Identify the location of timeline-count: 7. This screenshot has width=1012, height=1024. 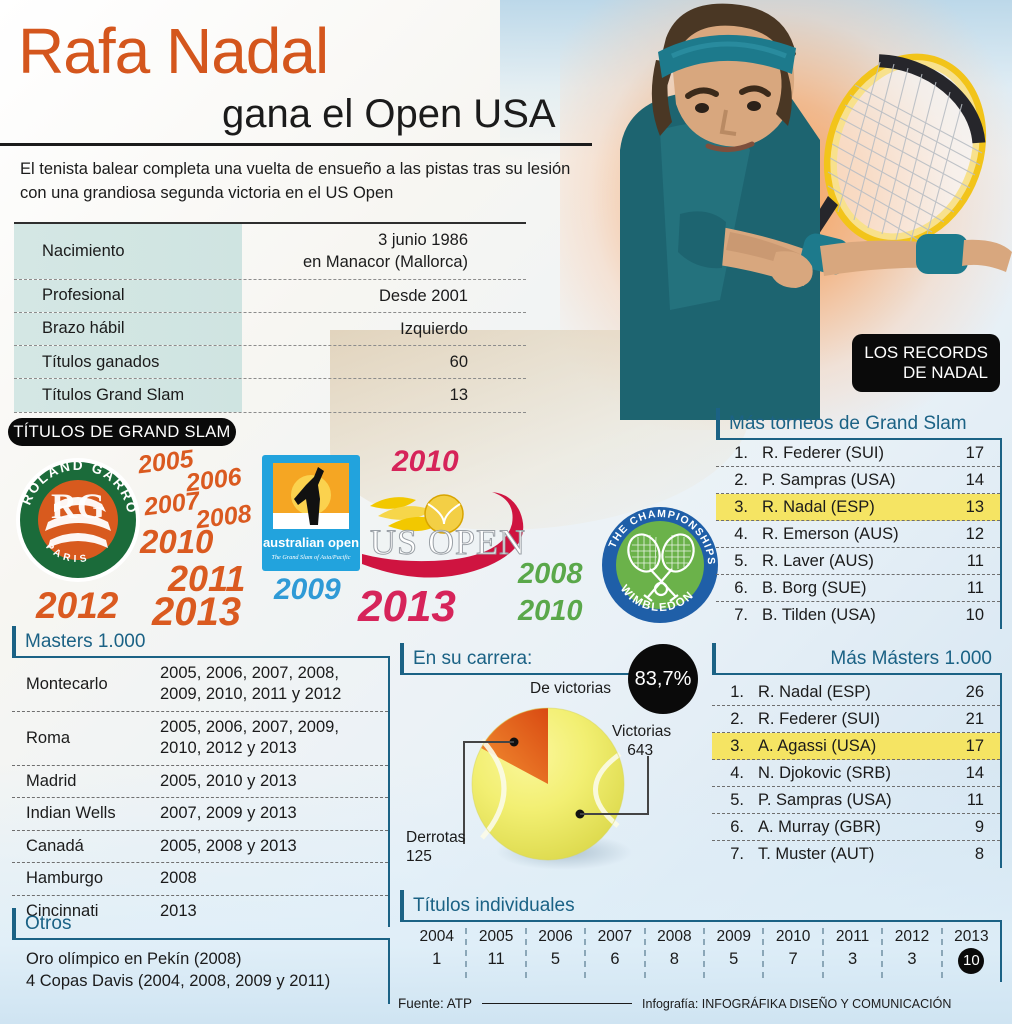
(793, 959).